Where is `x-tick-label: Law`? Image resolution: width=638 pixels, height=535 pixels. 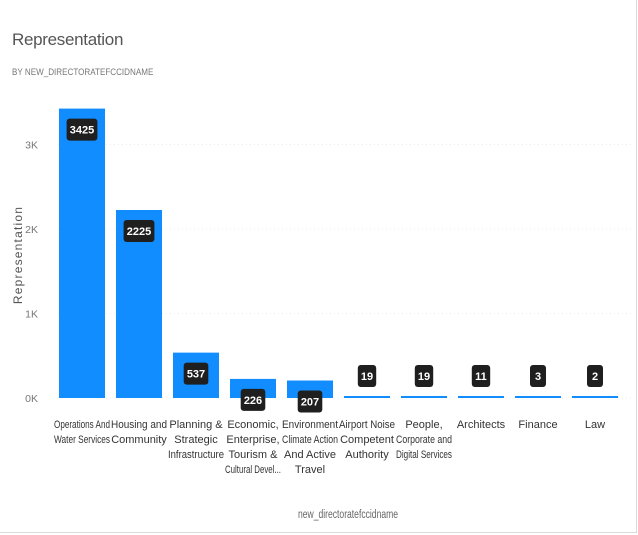 x-tick-label: Law is located at coordinates (595, 425).